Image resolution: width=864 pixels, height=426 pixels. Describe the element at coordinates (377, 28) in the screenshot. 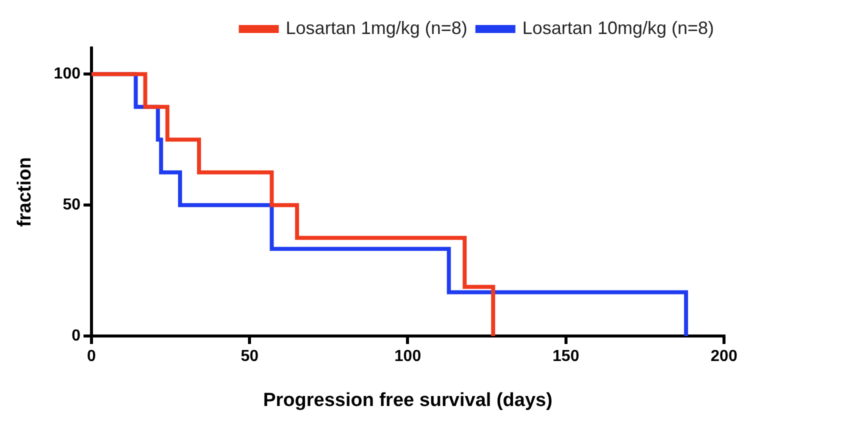

I see `legend-label: Losartan 1mg/kg (n=8)` at that location.